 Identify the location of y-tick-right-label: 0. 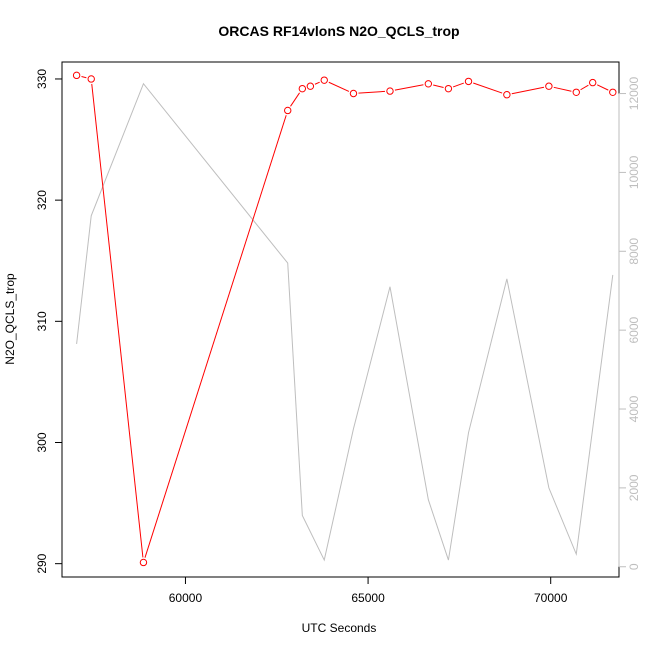
(634, 566).